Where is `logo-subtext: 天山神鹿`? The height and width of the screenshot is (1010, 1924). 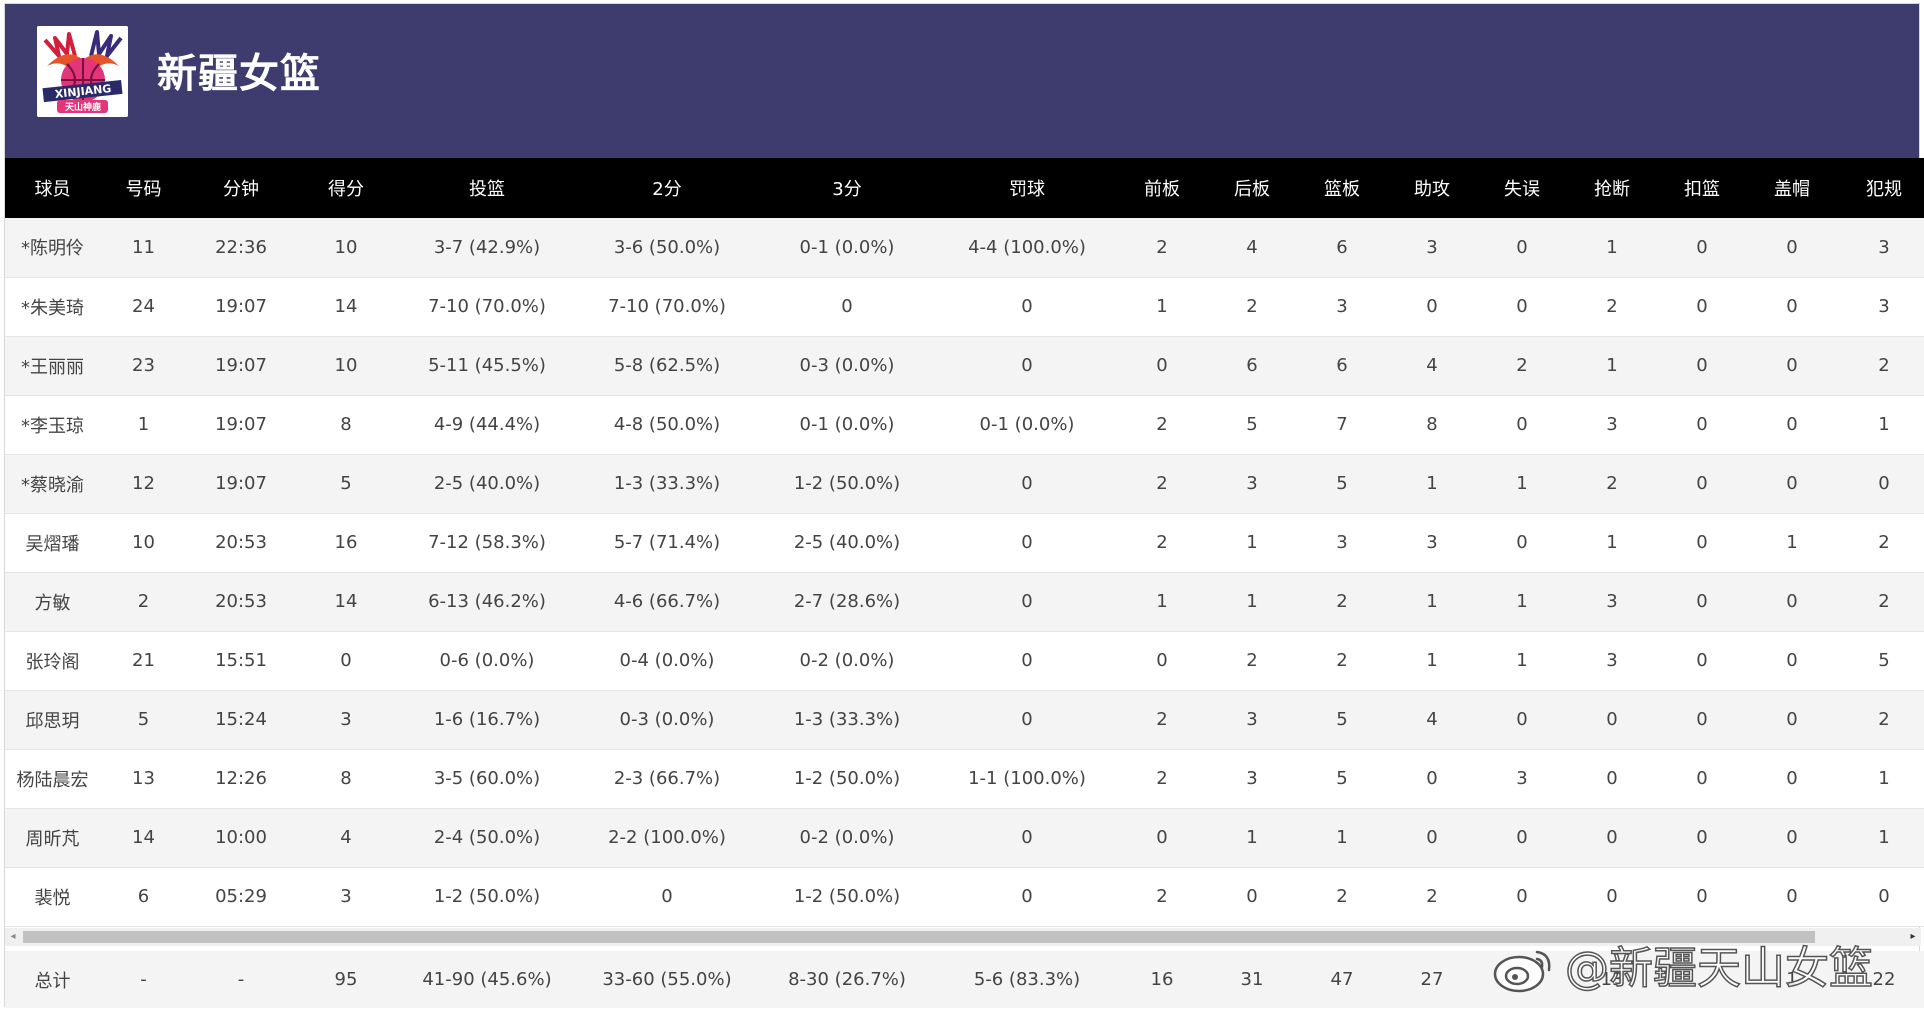 logo-subtext: 天山神鹿 is located at coordinates (83, 107).